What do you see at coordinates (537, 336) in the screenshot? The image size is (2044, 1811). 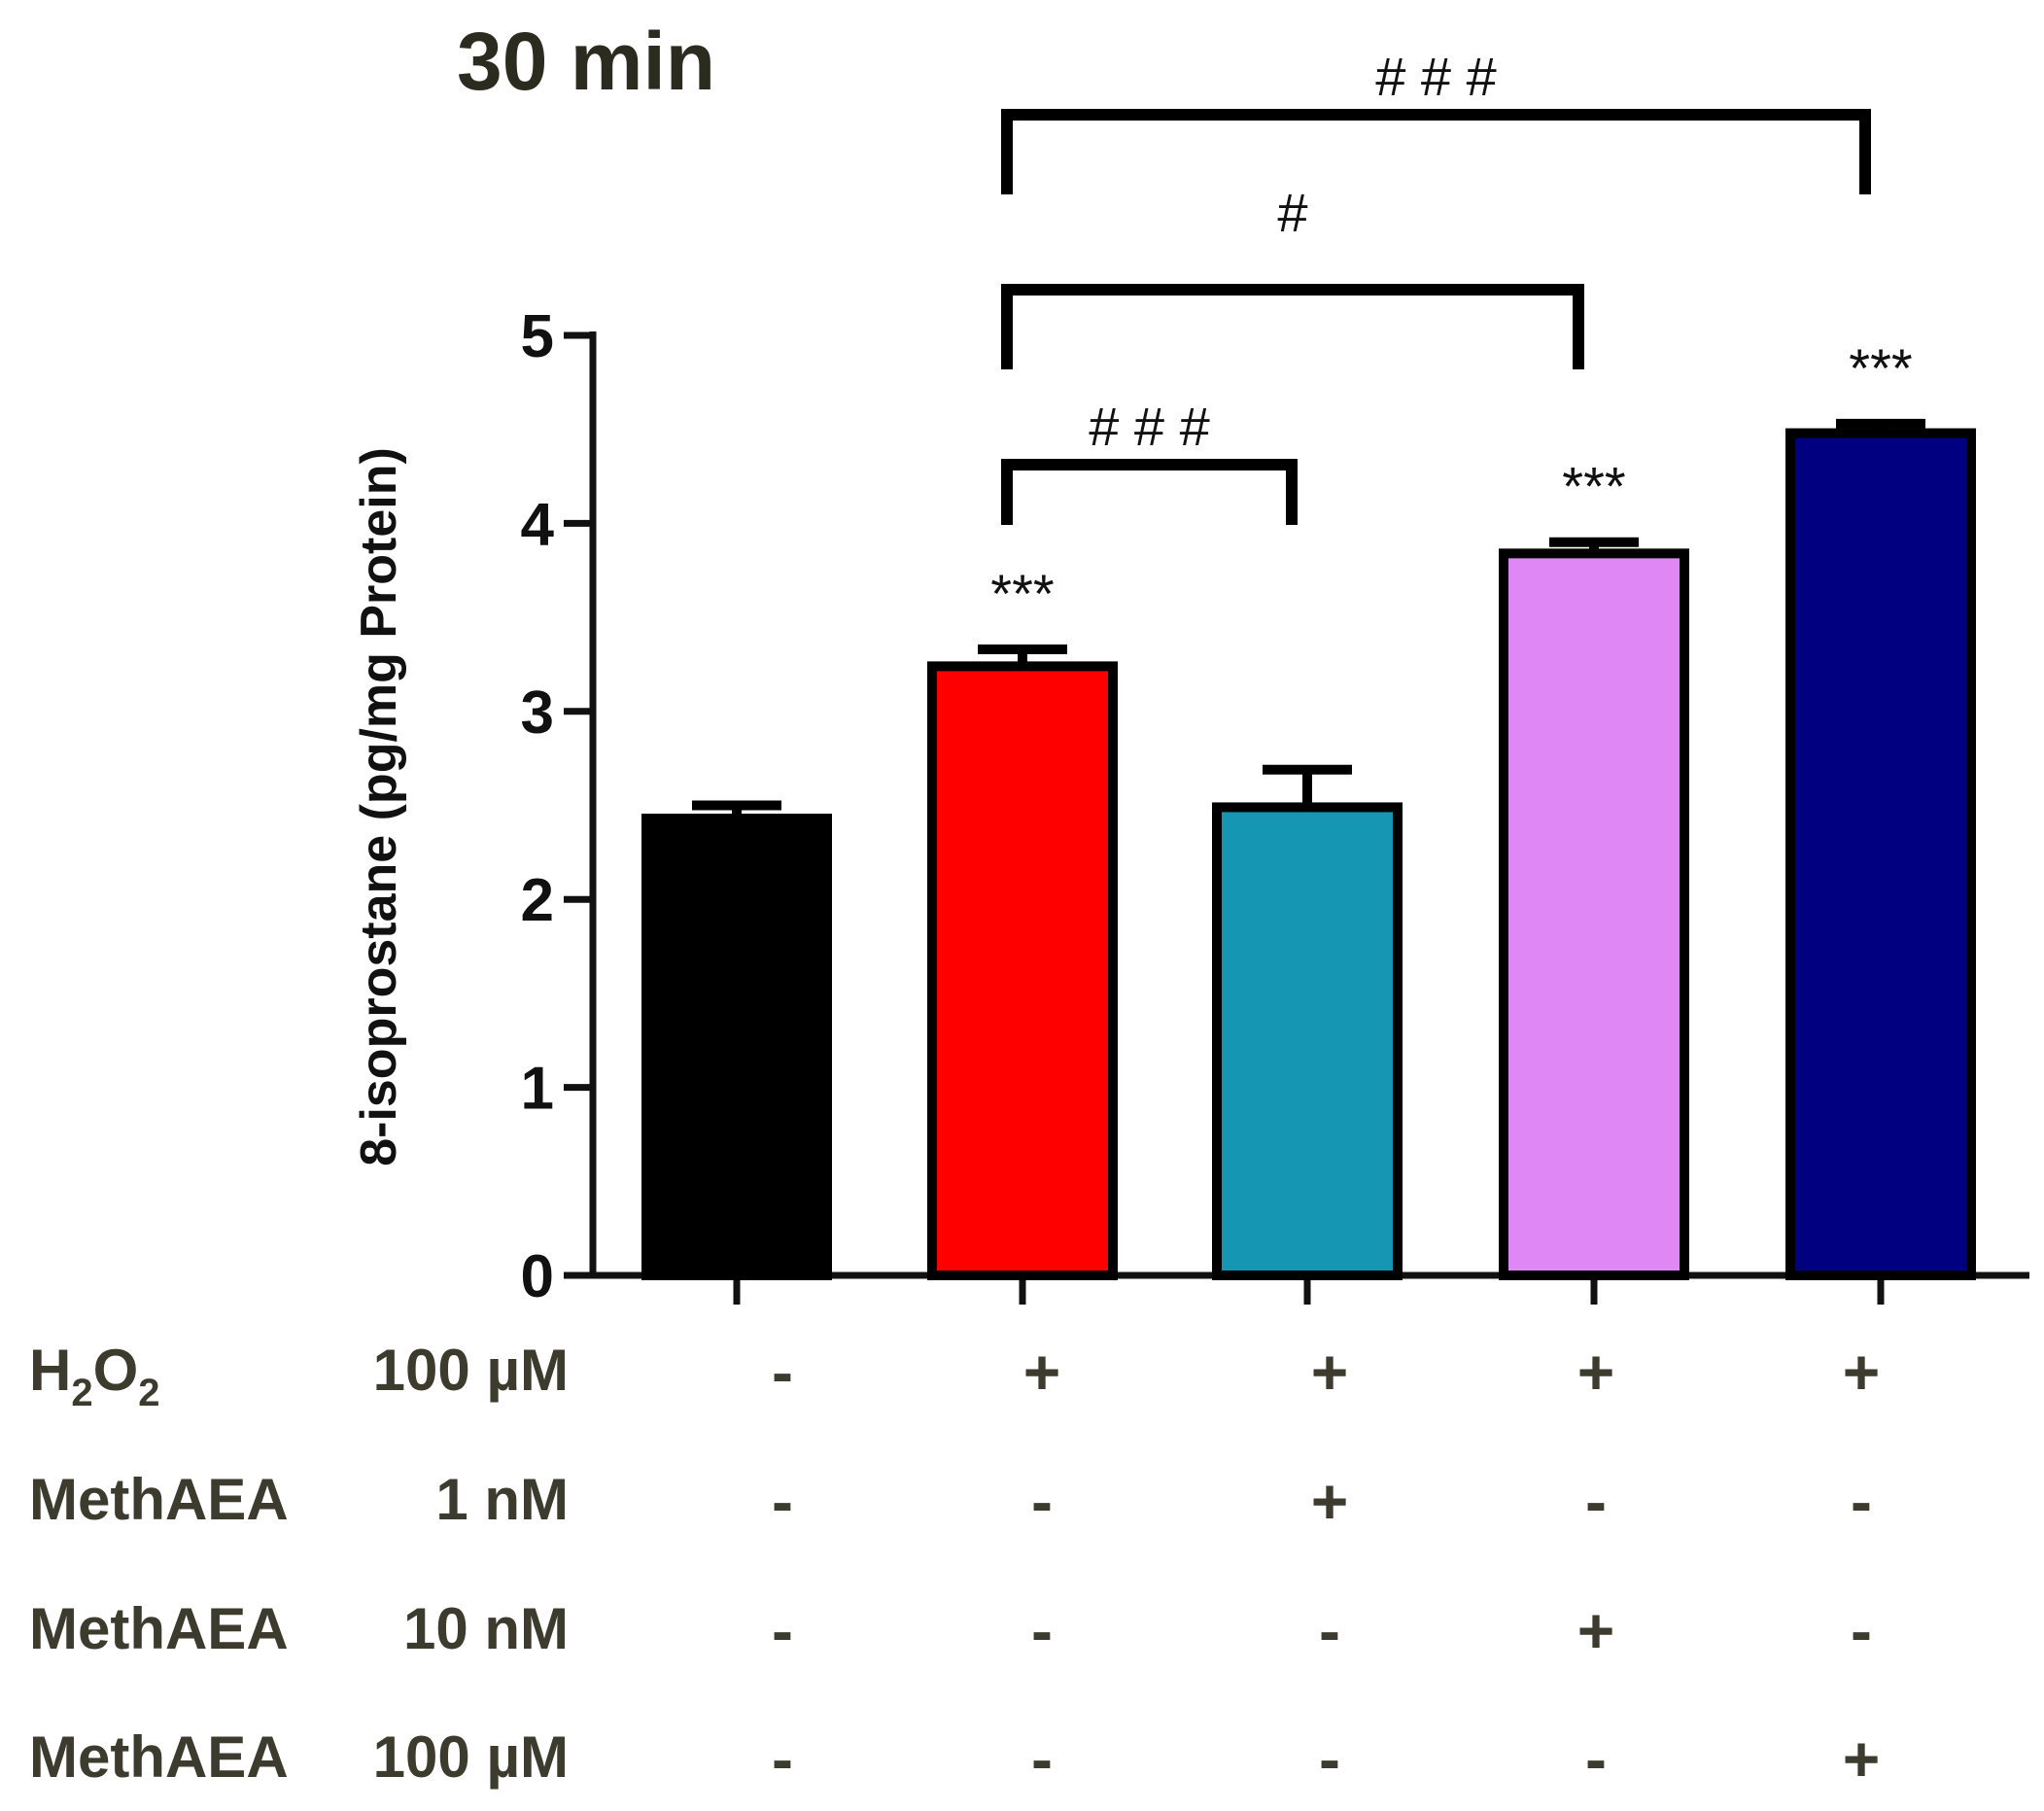 I see `y-tick-label: 5` at bounding box center [537, 336].